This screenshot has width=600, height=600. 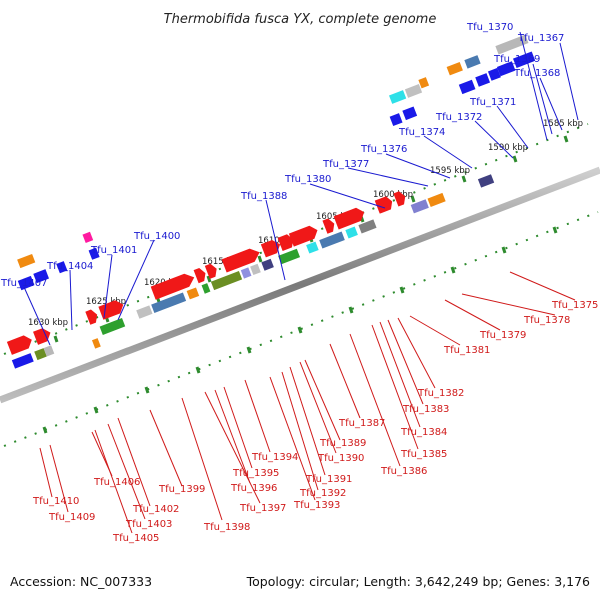 I want to click on gene-label: Tfu_1392, so click(x=322, y=493).